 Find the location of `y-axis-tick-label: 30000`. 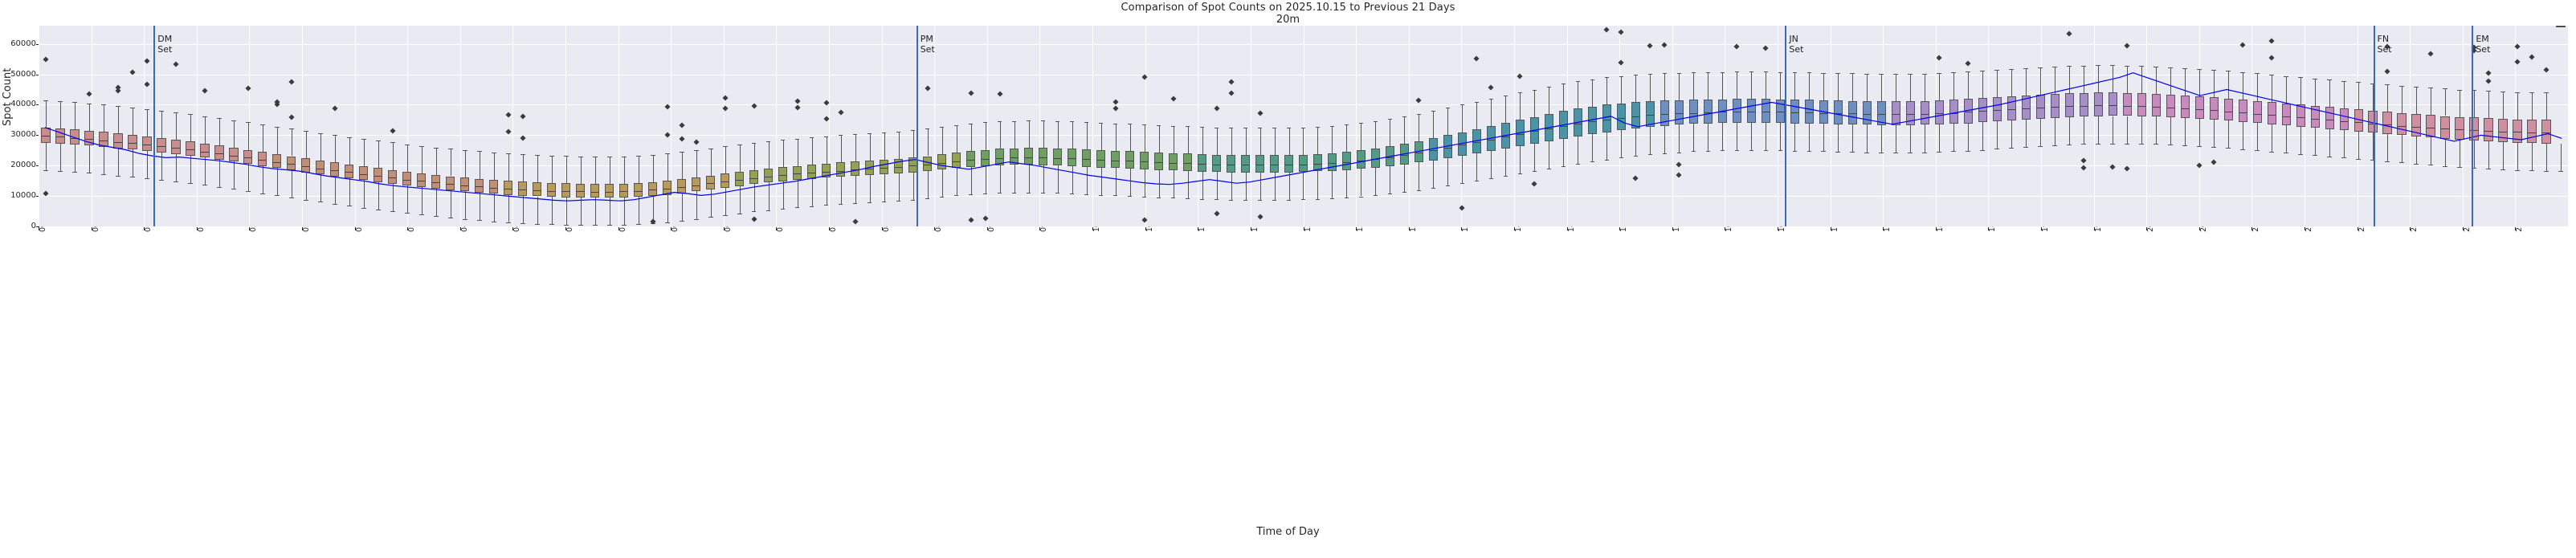

y-axis-tick-label: 30000 is located at coordinates (20, 134).